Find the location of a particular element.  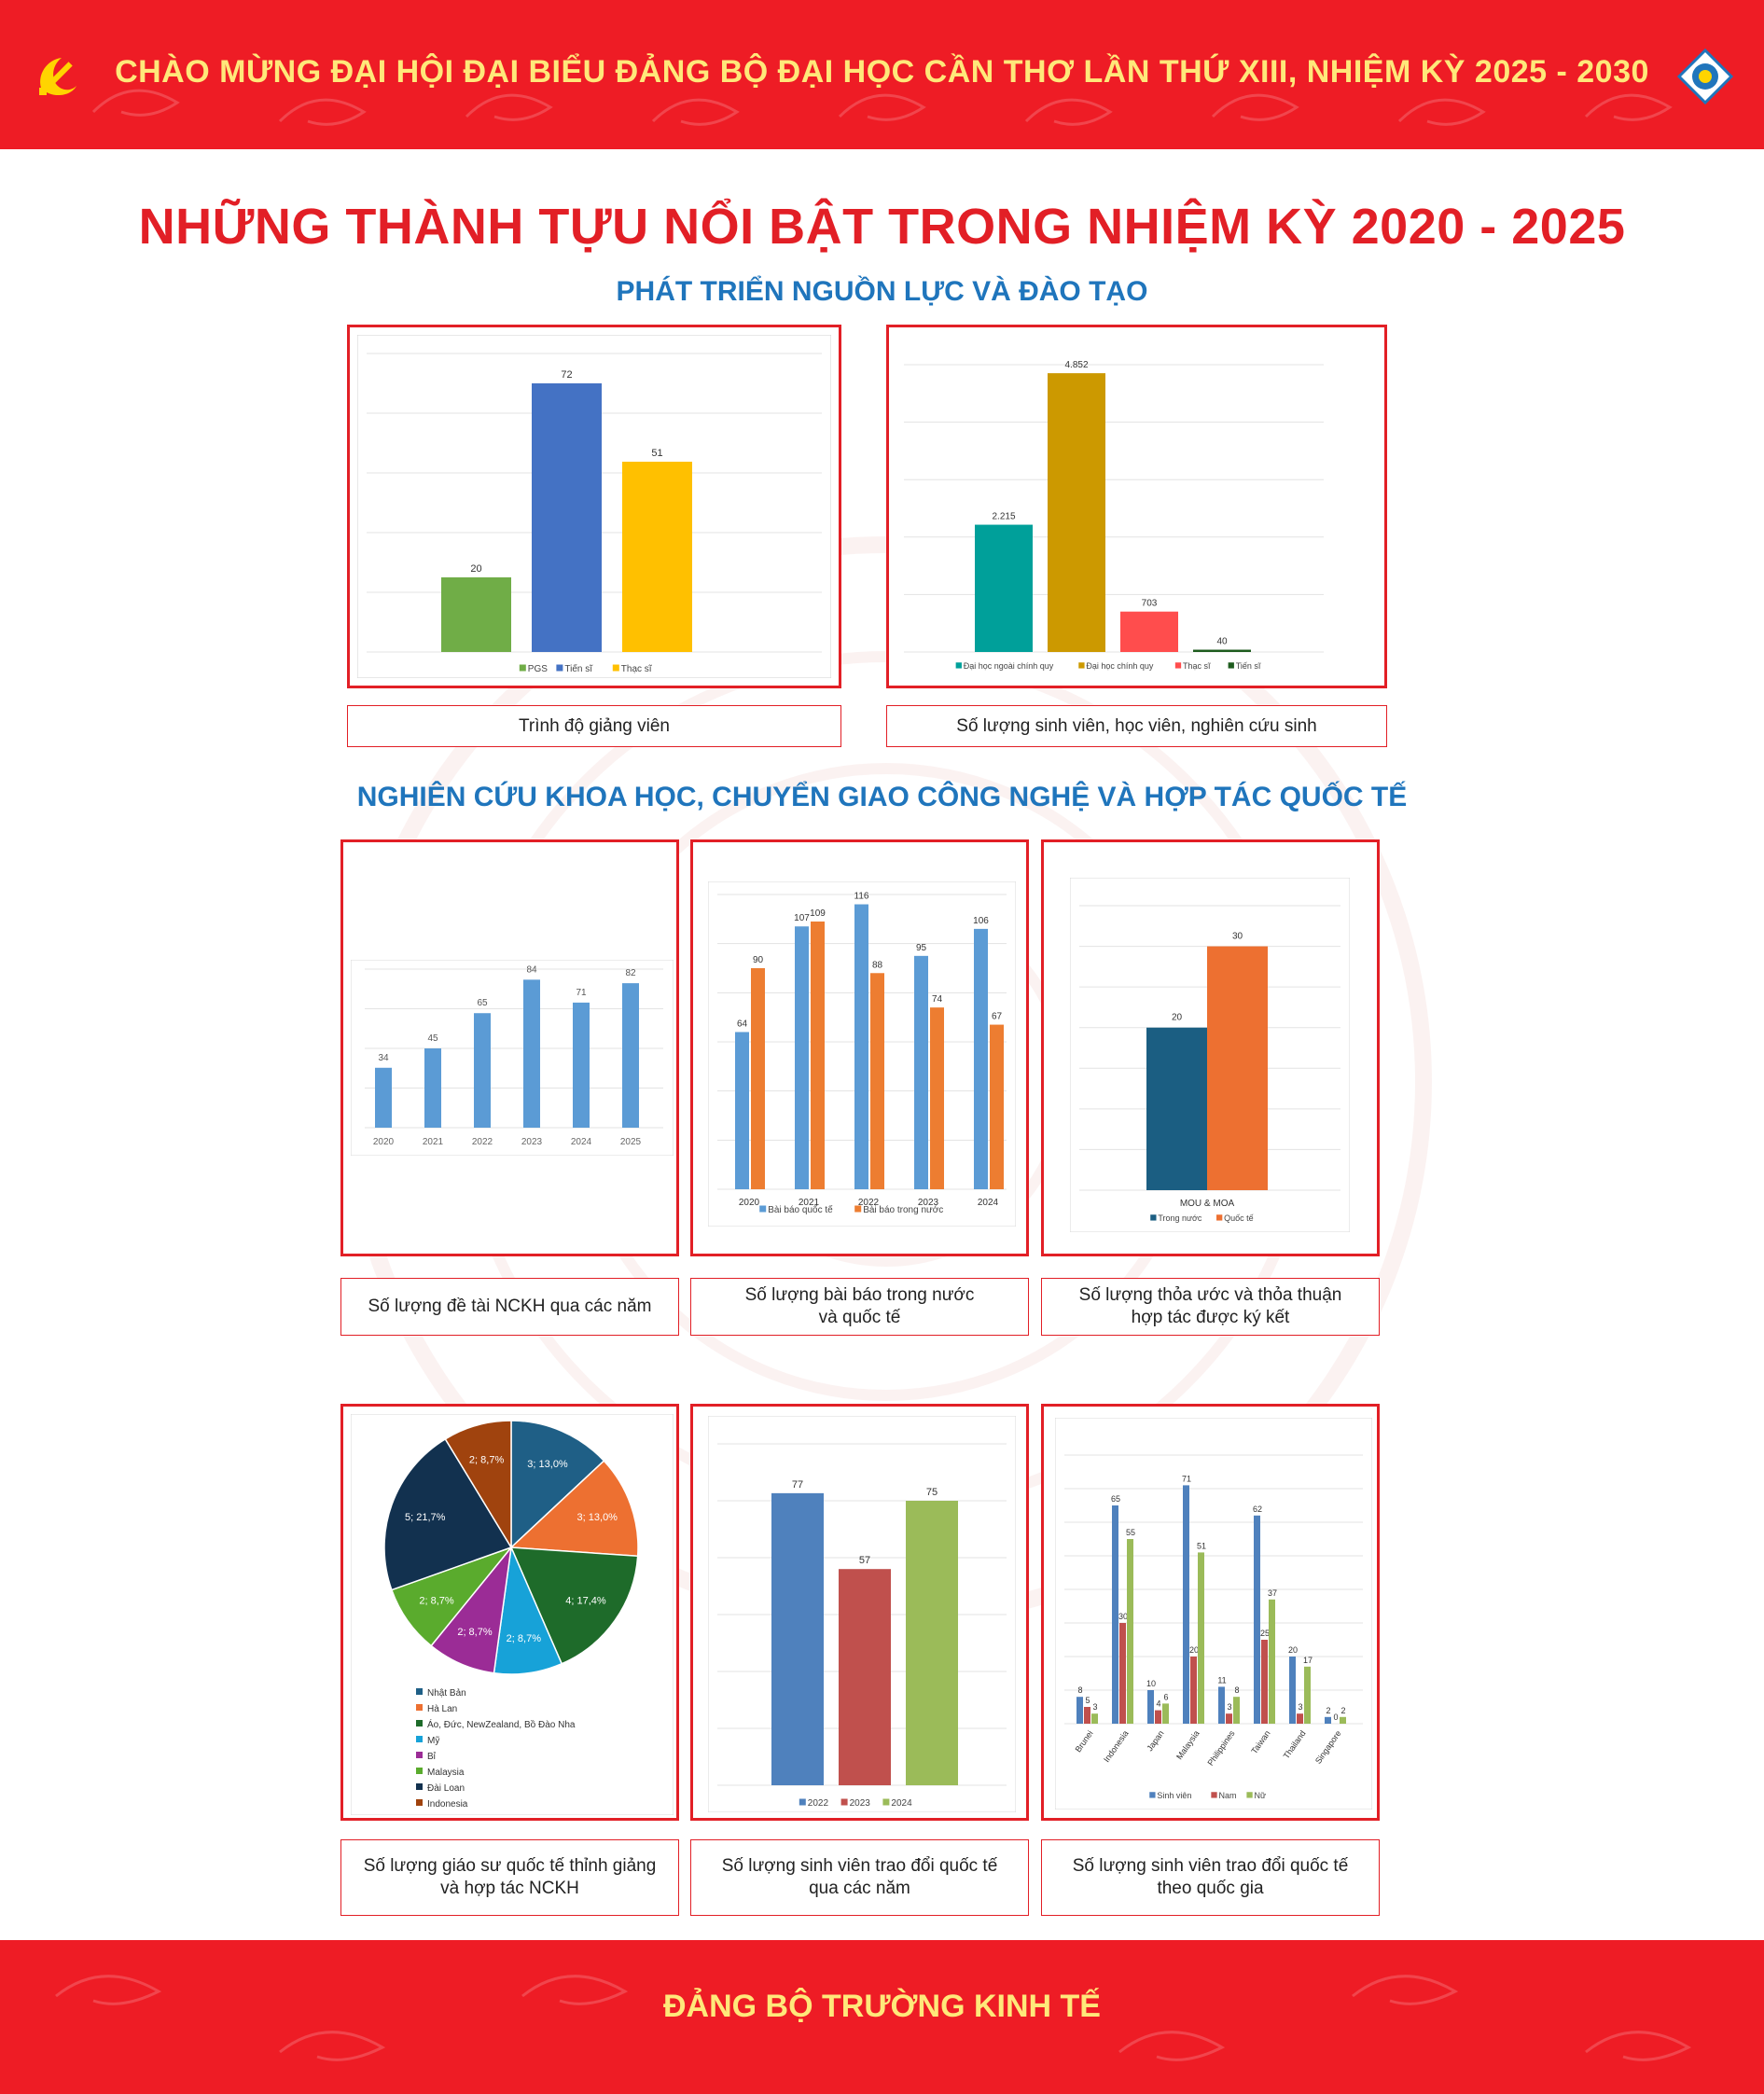

hammer-sickle-icon is located at coordinates (57, 77).